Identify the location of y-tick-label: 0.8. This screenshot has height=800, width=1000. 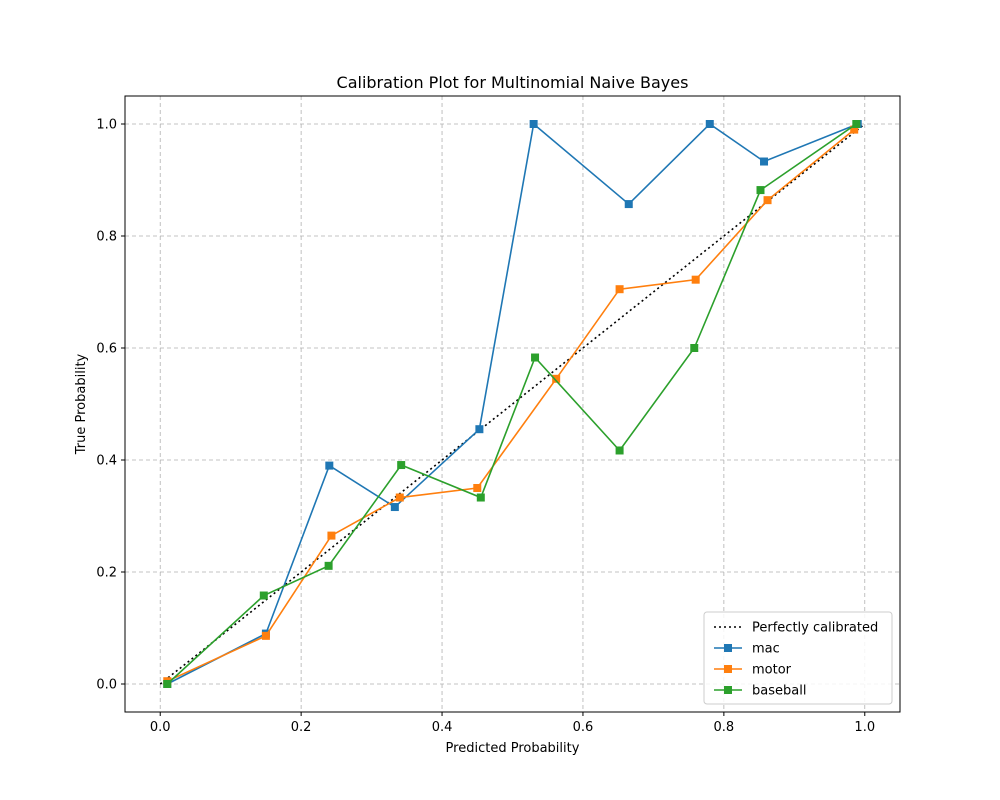
(106, 237).